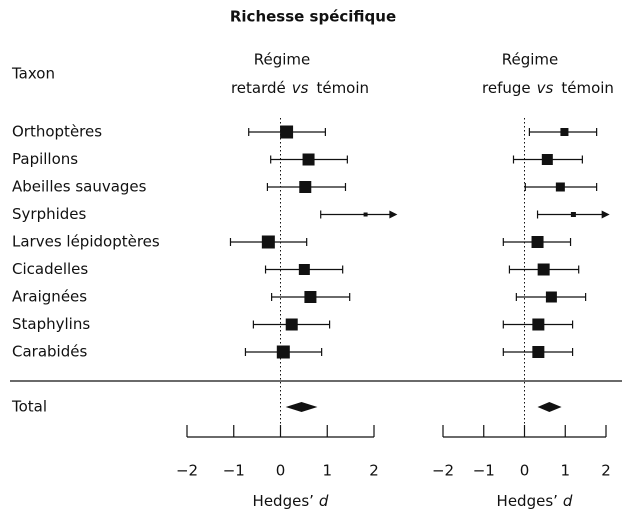  I want to click on header-part: refuge, so click(506, 88).